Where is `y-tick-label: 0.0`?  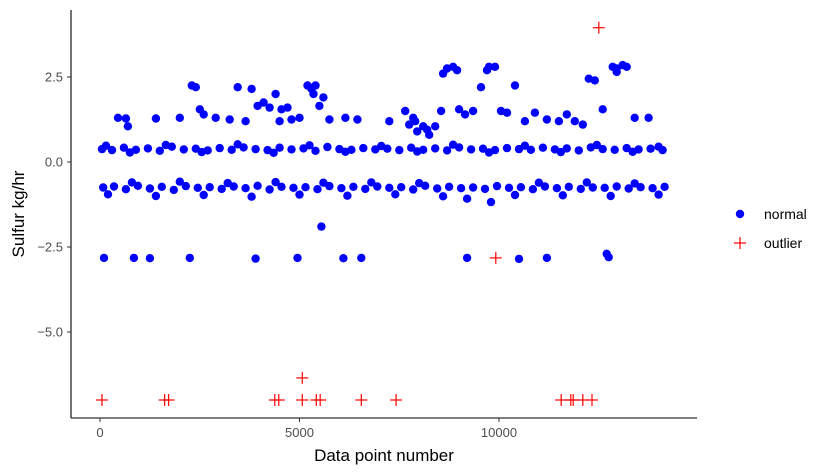 y-tick-label: 0.0 is located at coordinates (54, 162).